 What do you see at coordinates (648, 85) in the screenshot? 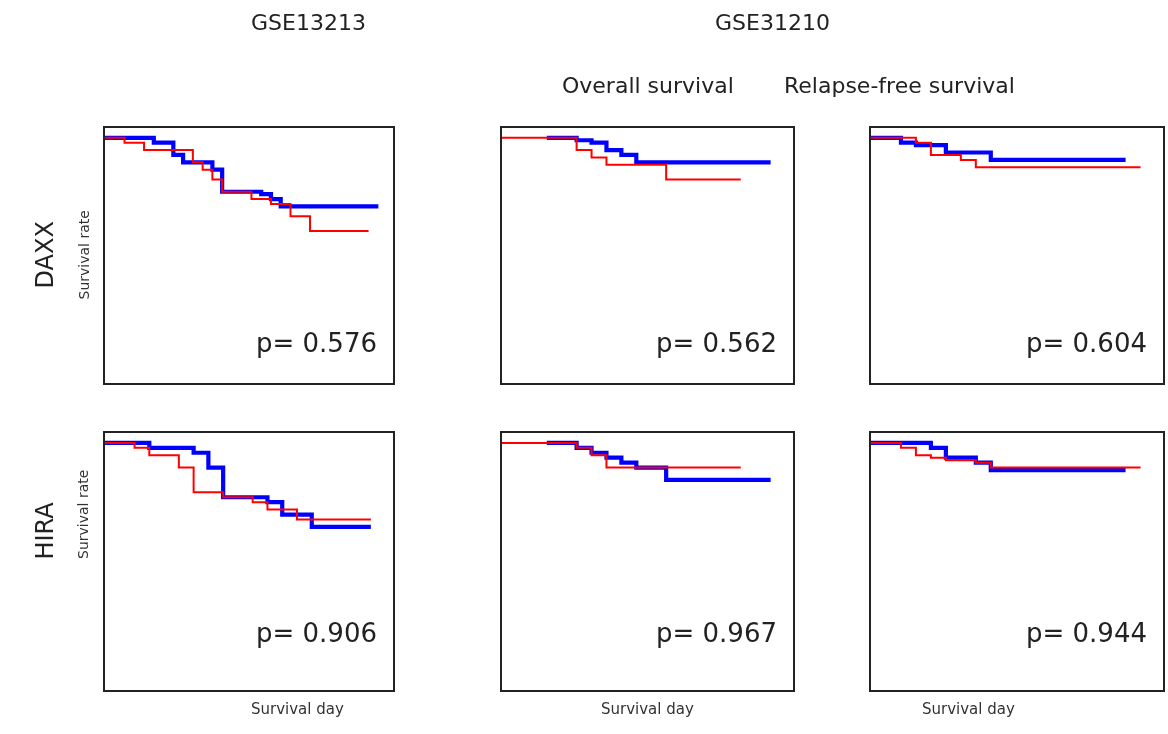
I see `chart-subtitle: Overall survival` at bounding box center [648, 85].